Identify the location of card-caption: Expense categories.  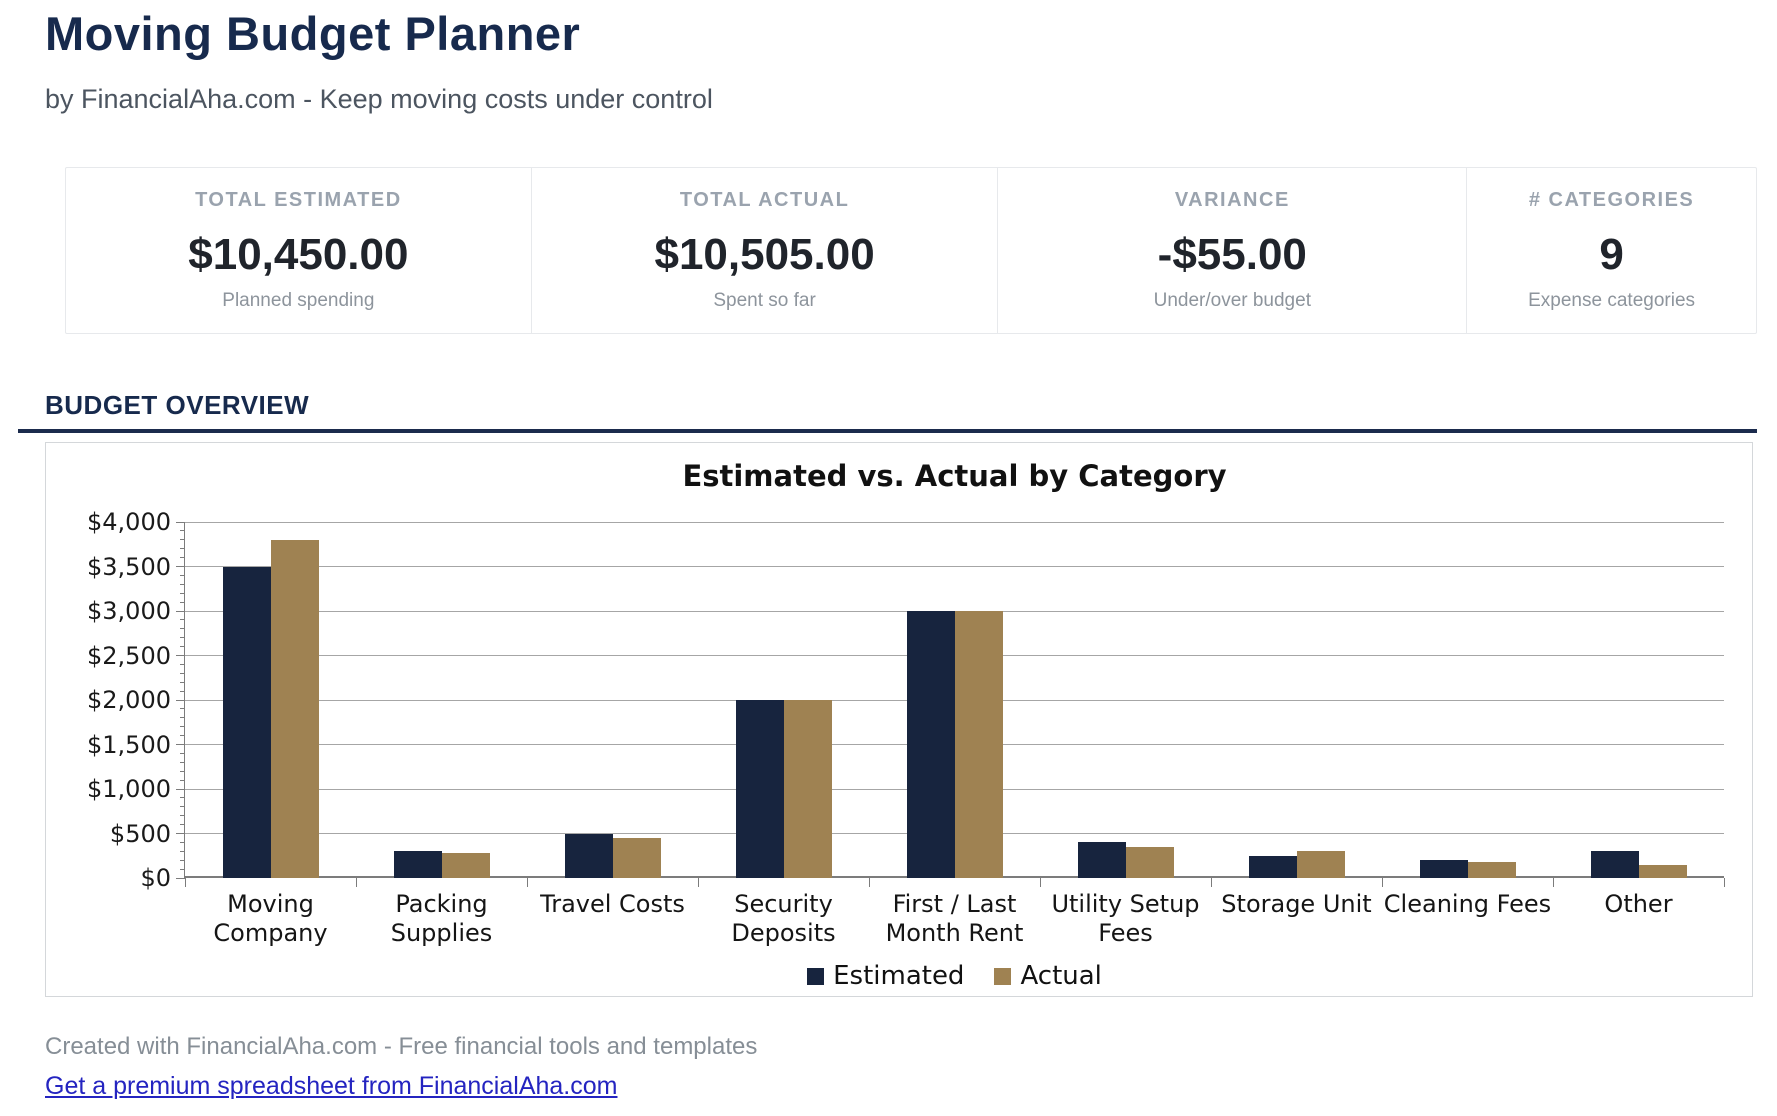
(1612, 300).